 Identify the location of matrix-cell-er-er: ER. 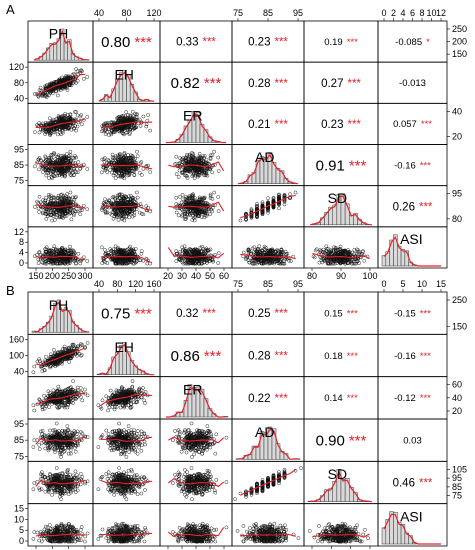
(196, 123).